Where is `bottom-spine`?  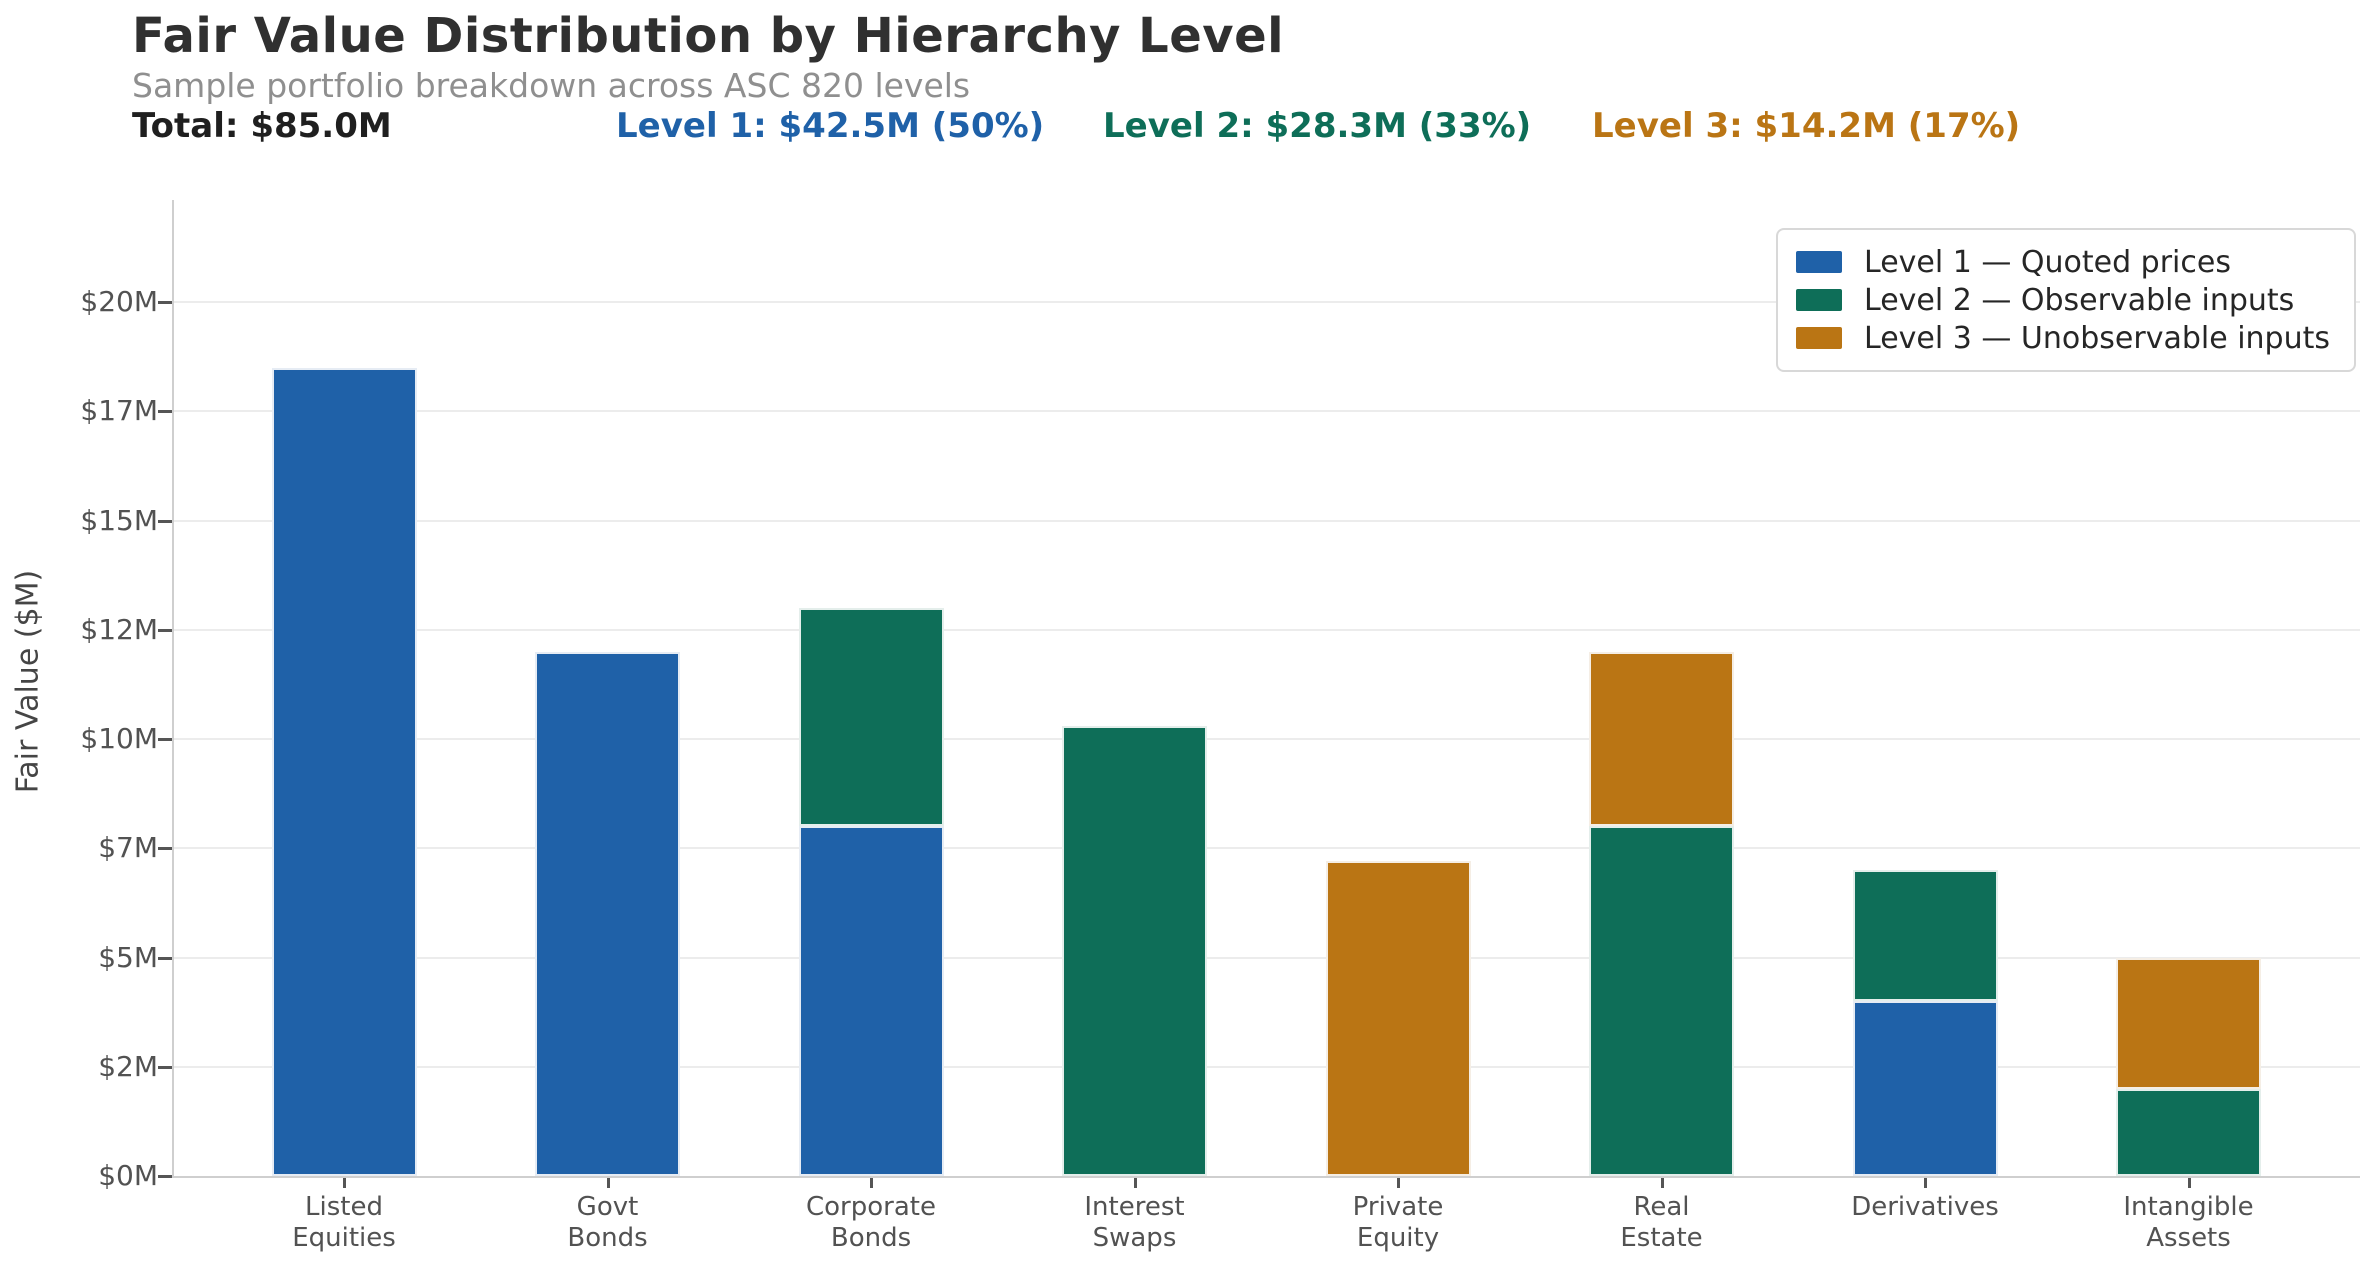 bottom-spine is located at coordinates (1266, 1177).